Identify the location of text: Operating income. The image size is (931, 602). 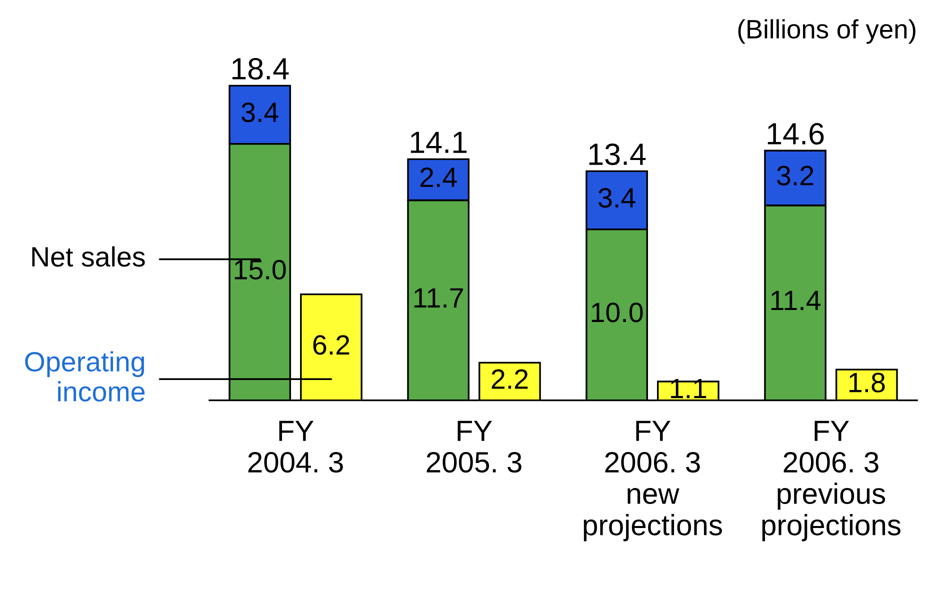
(85, 376).